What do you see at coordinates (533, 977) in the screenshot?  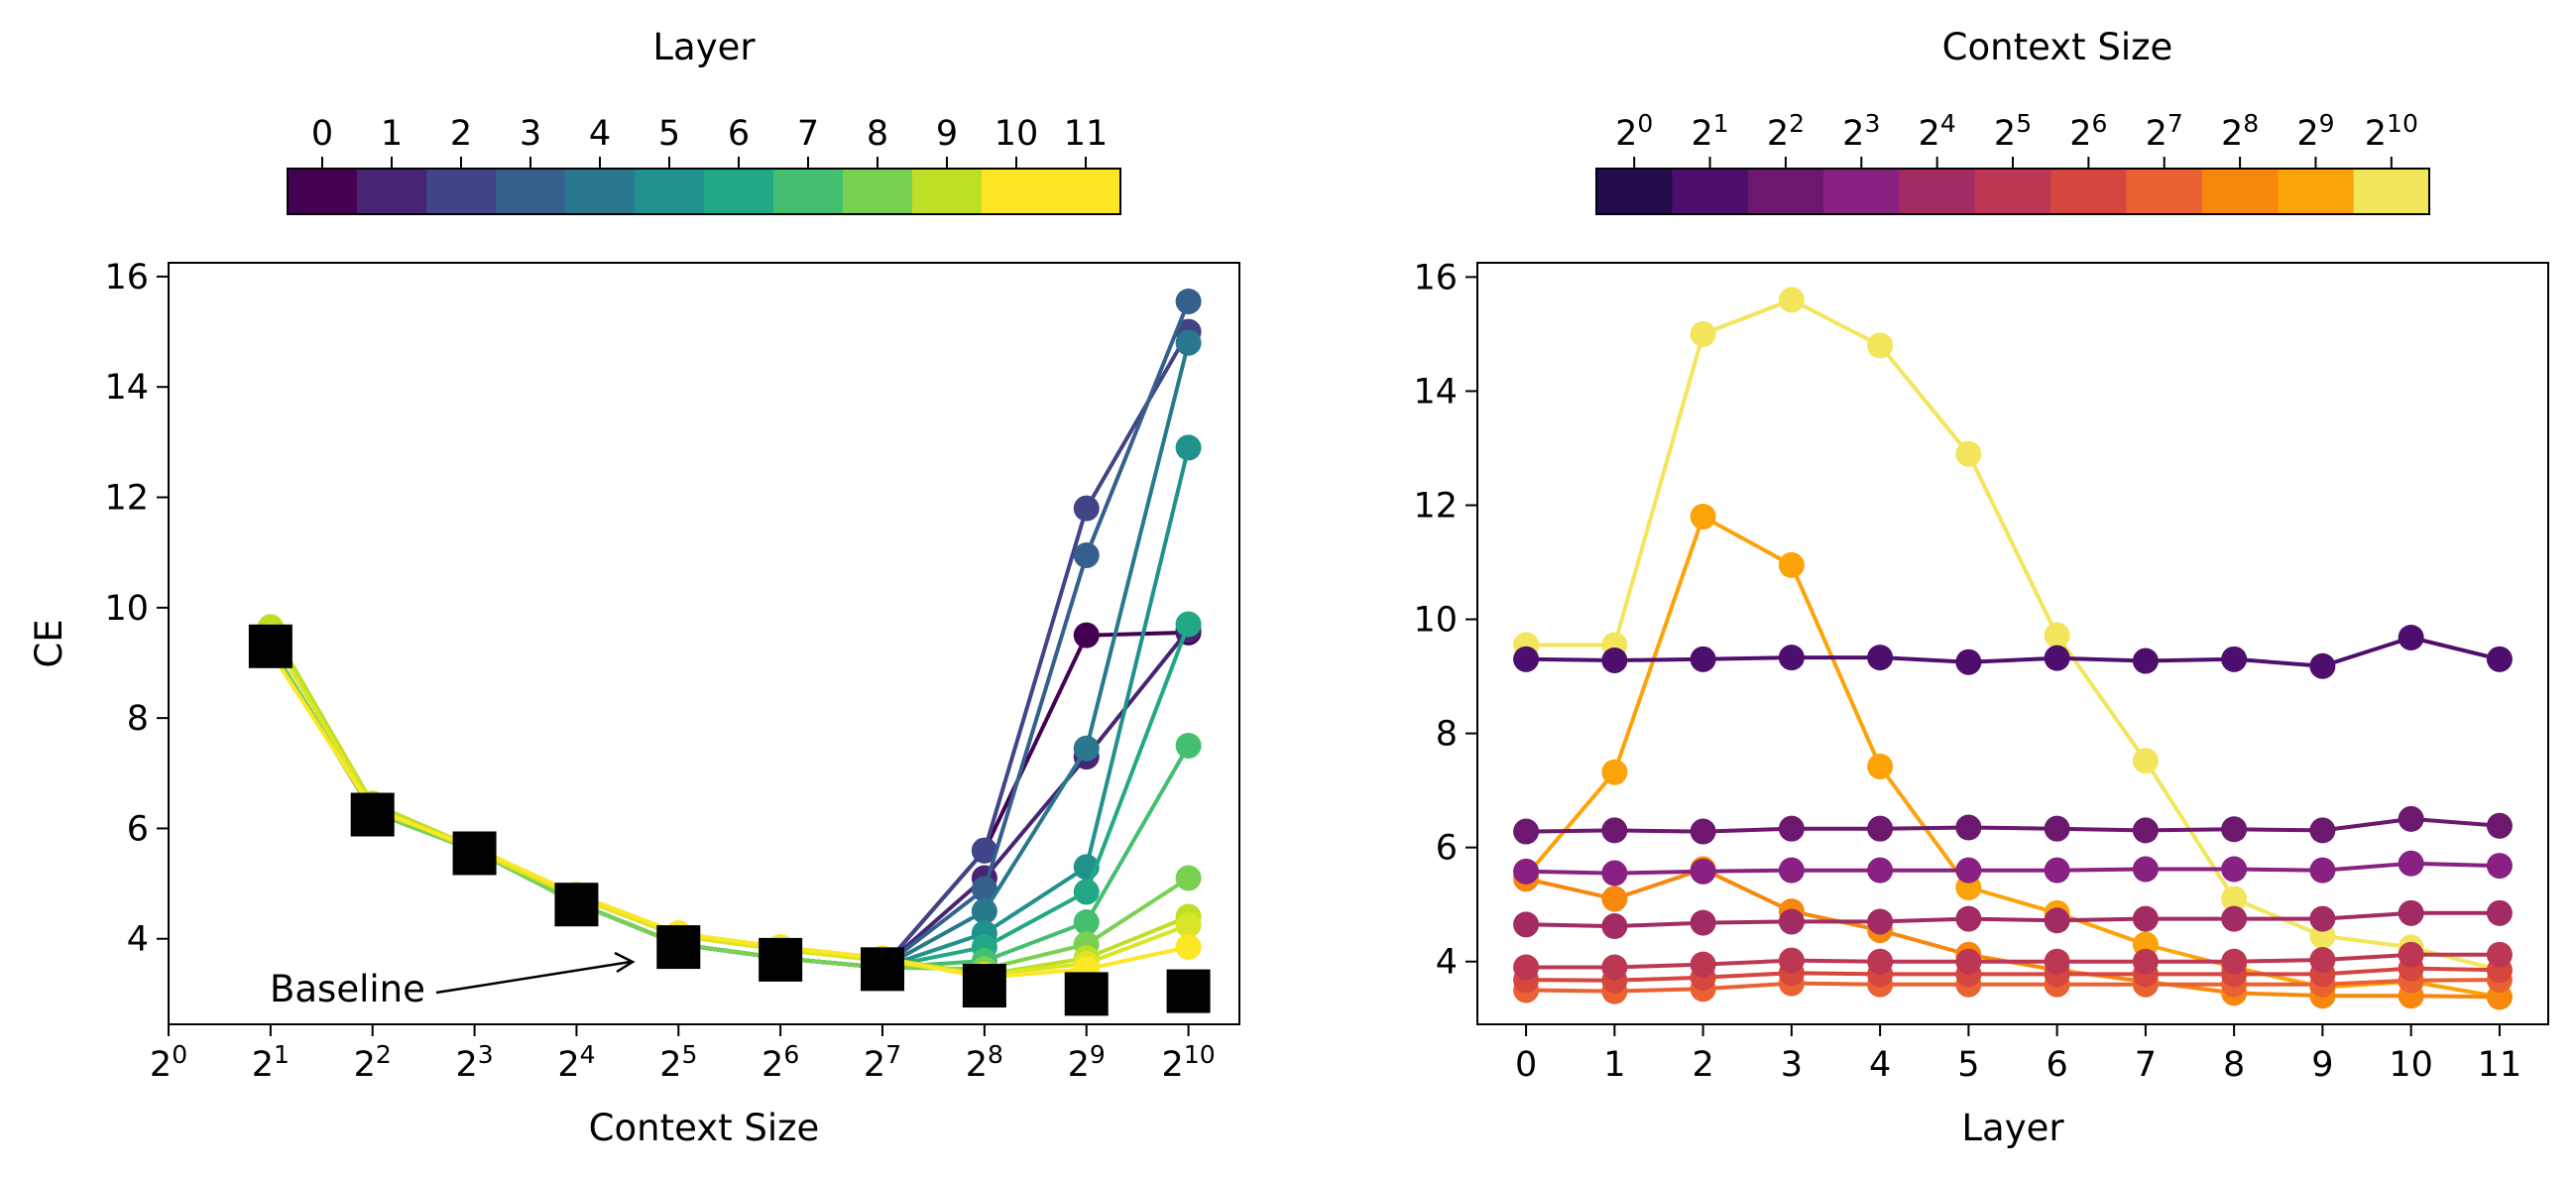 I see `baseline-annotation-arrow` at bounding box center [533, 977].